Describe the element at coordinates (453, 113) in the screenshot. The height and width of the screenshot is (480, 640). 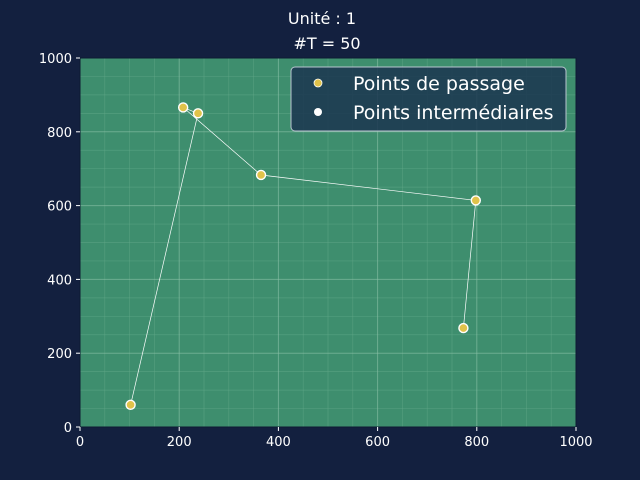
I see `legend-label-intermediate: Points intermédiaires` at that location.